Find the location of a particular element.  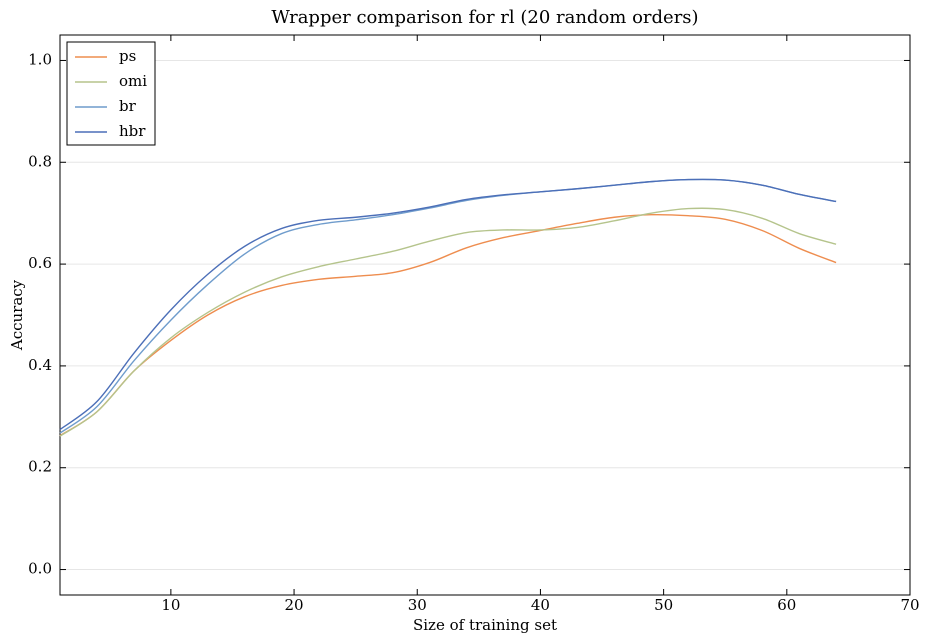

legend-label: br is located at coordinates (128, 106).